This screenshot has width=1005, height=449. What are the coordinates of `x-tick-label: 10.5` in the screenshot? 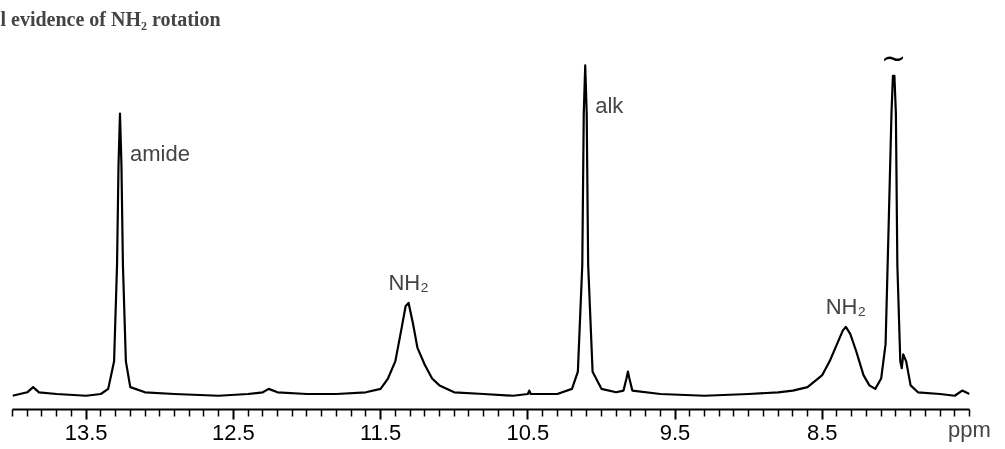 It's located at (528, 432).